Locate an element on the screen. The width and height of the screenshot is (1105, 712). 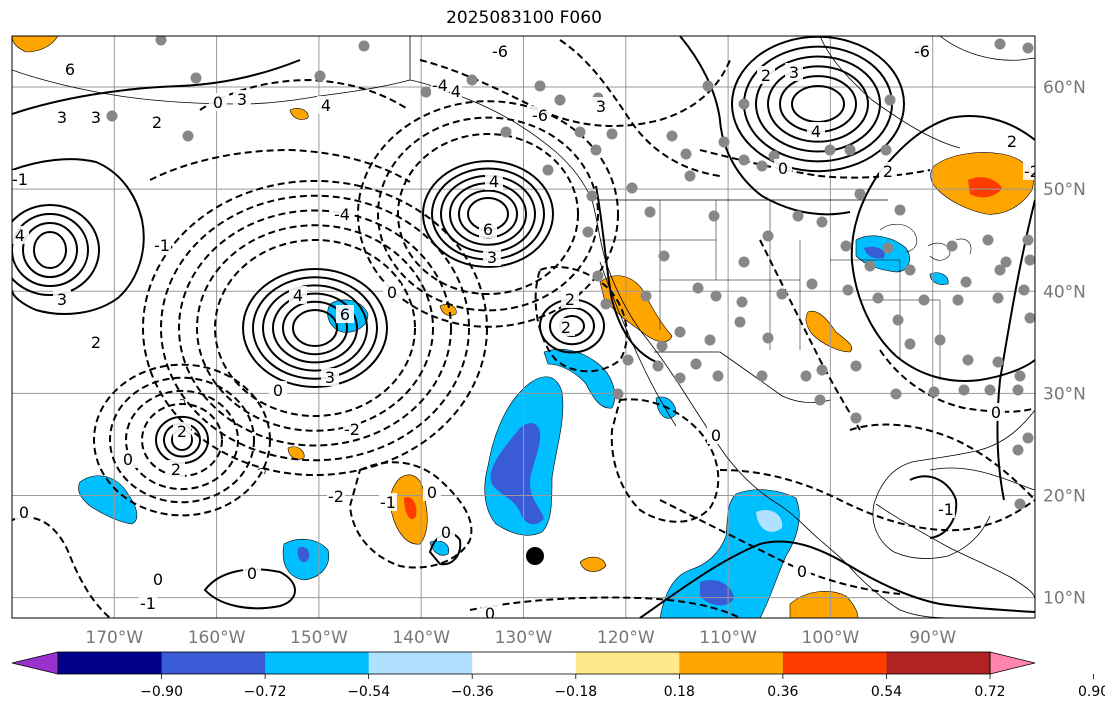
colorbar-tick-label: −0.72 is located at coordinates (265, 692).